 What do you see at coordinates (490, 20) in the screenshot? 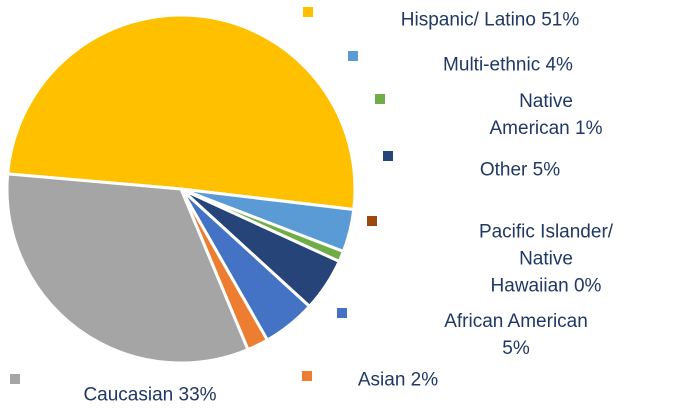
I see `data-label: Hispanic/ Latino 51%` at bounding box center [490, 20].